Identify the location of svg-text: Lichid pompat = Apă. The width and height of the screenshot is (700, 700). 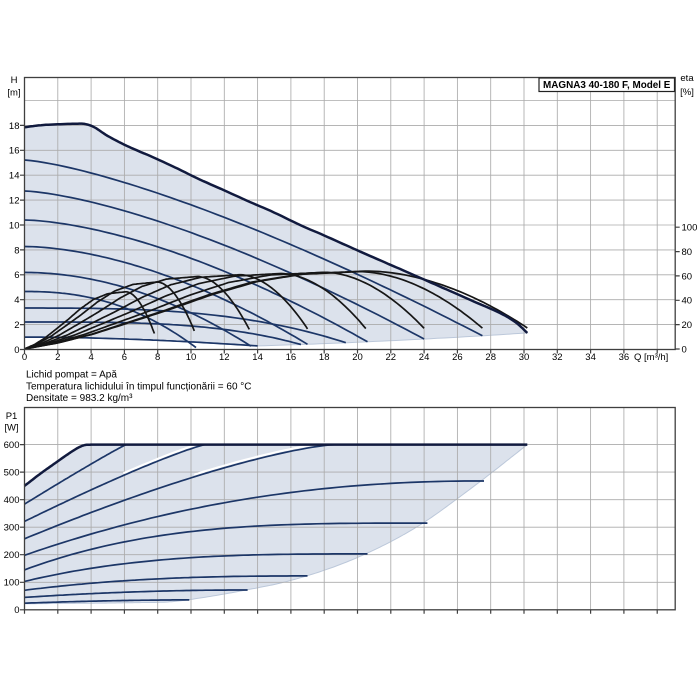
(71, 375).